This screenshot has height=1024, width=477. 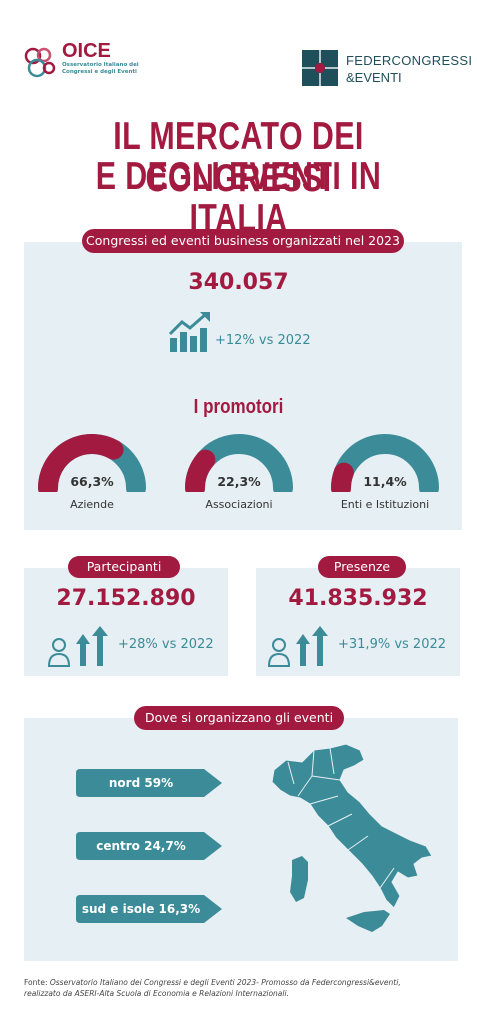 I want to click on region-sud-label: sud e isole 16,3%, so click(x=141, y=909).